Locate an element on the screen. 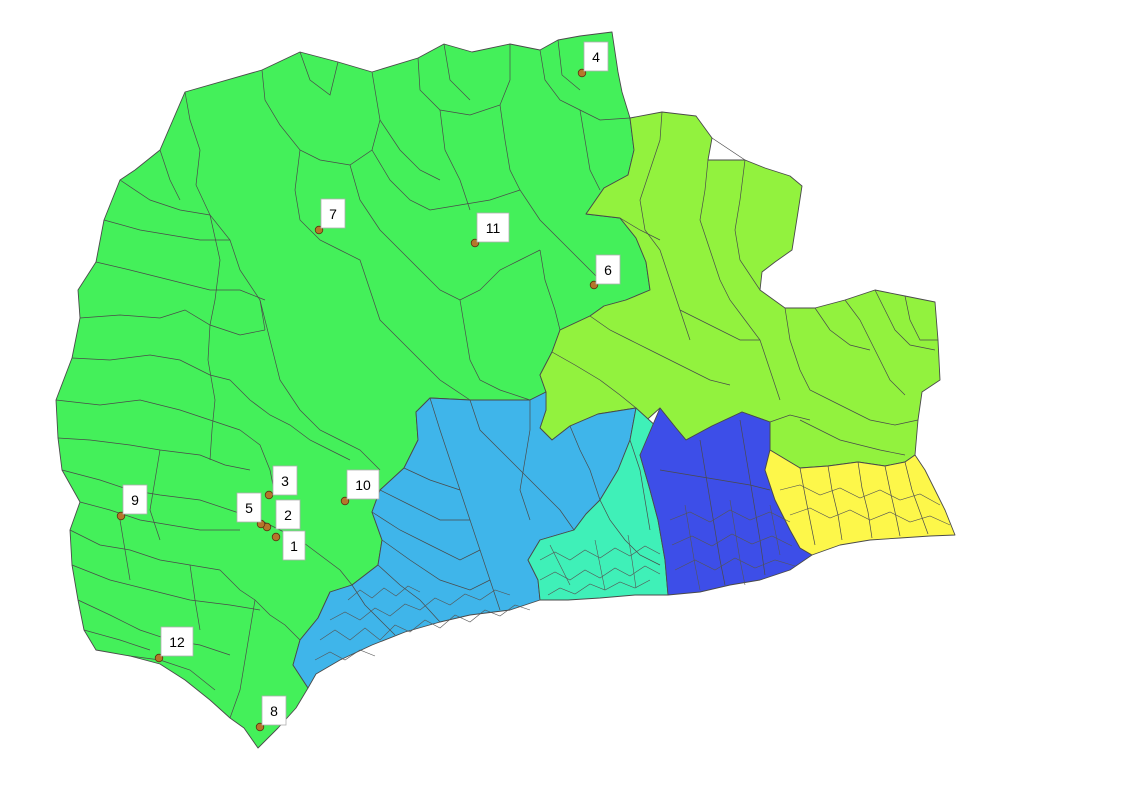  boundaries-blue is located at coordinates (727, 505).